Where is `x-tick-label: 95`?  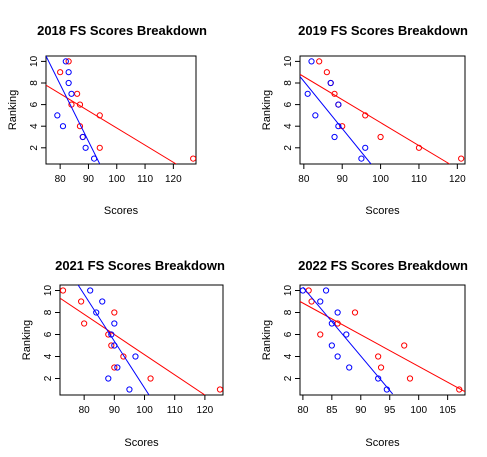 x-tick-label: 95 is located at coordinates (390, 410).